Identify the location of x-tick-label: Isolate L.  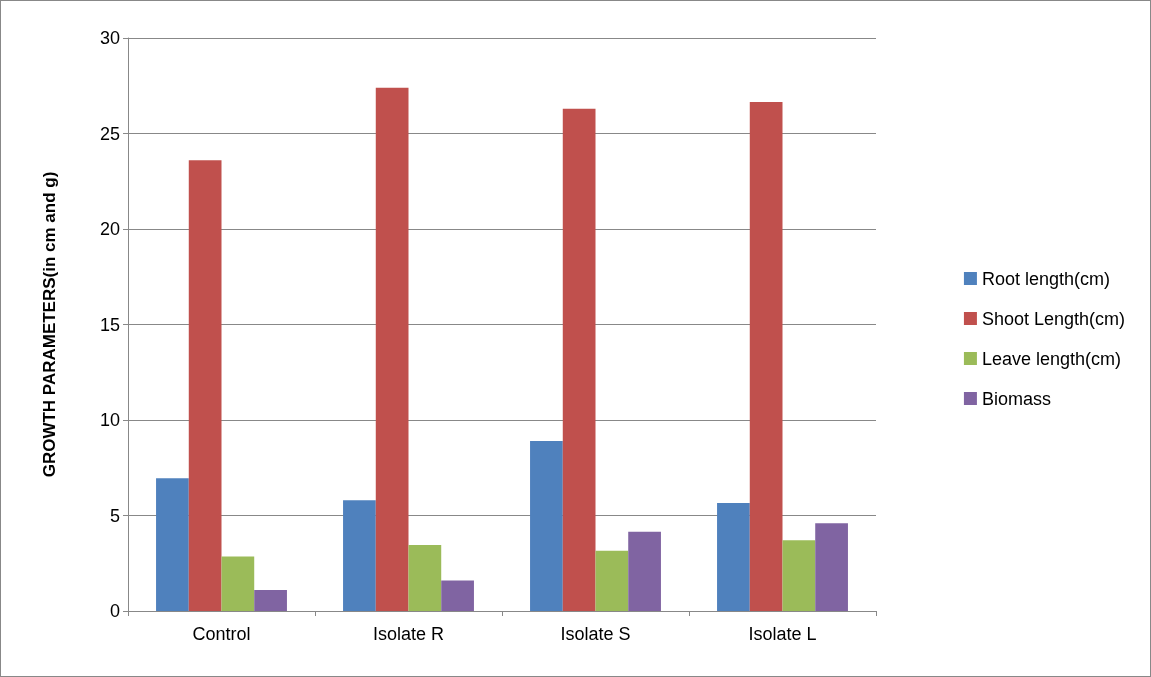
(782, 634).